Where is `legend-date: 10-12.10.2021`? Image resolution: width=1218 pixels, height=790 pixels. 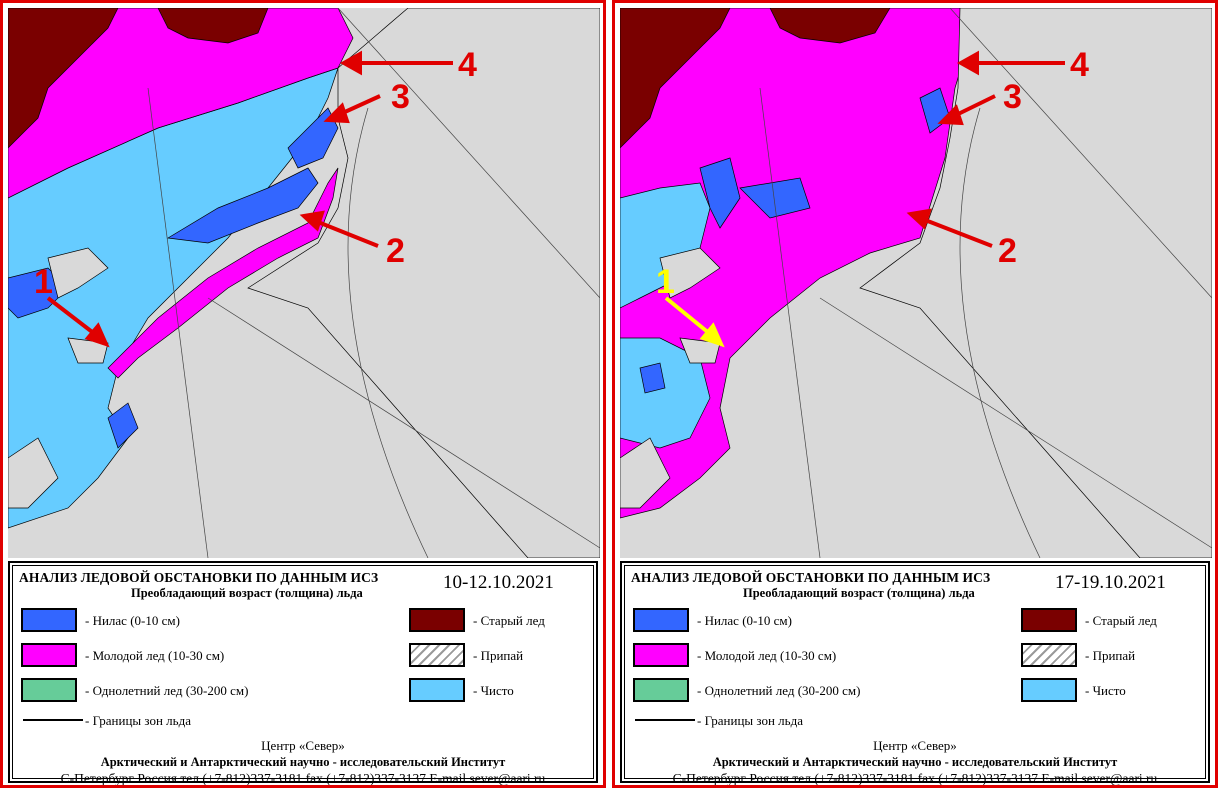 legend-date: 10-12.10.2021 is located at coordinates (498, 582).